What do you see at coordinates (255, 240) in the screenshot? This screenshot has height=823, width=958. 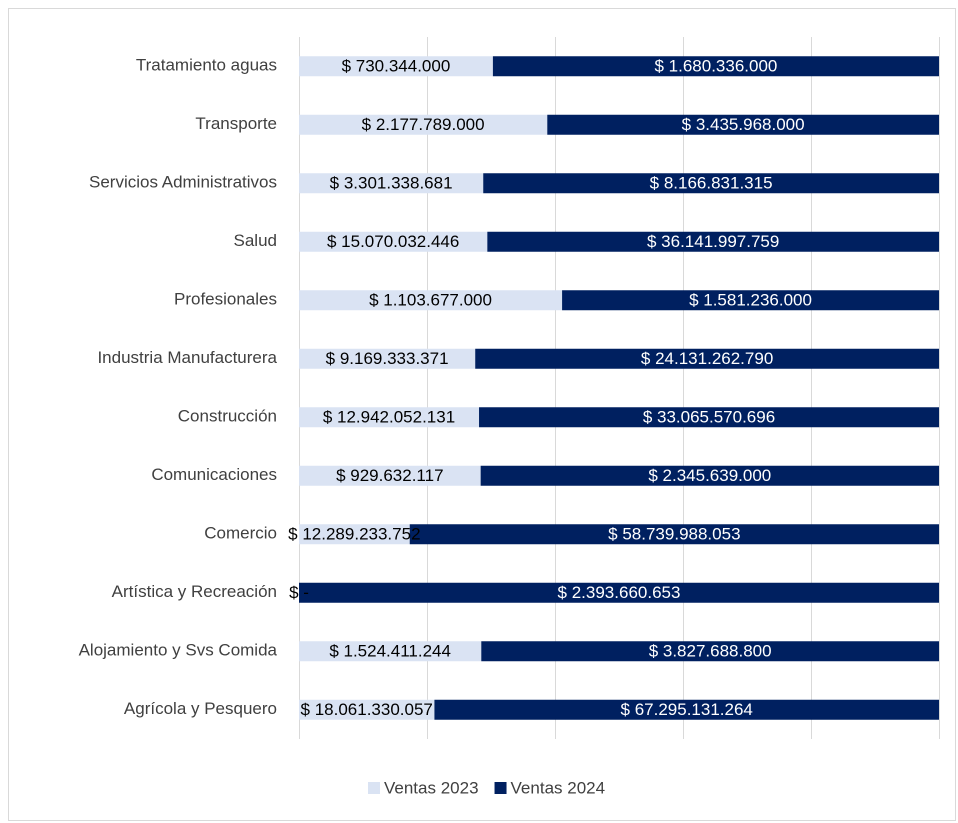 I see `y-tick-label: Salud` at bounding box center [255, 240].